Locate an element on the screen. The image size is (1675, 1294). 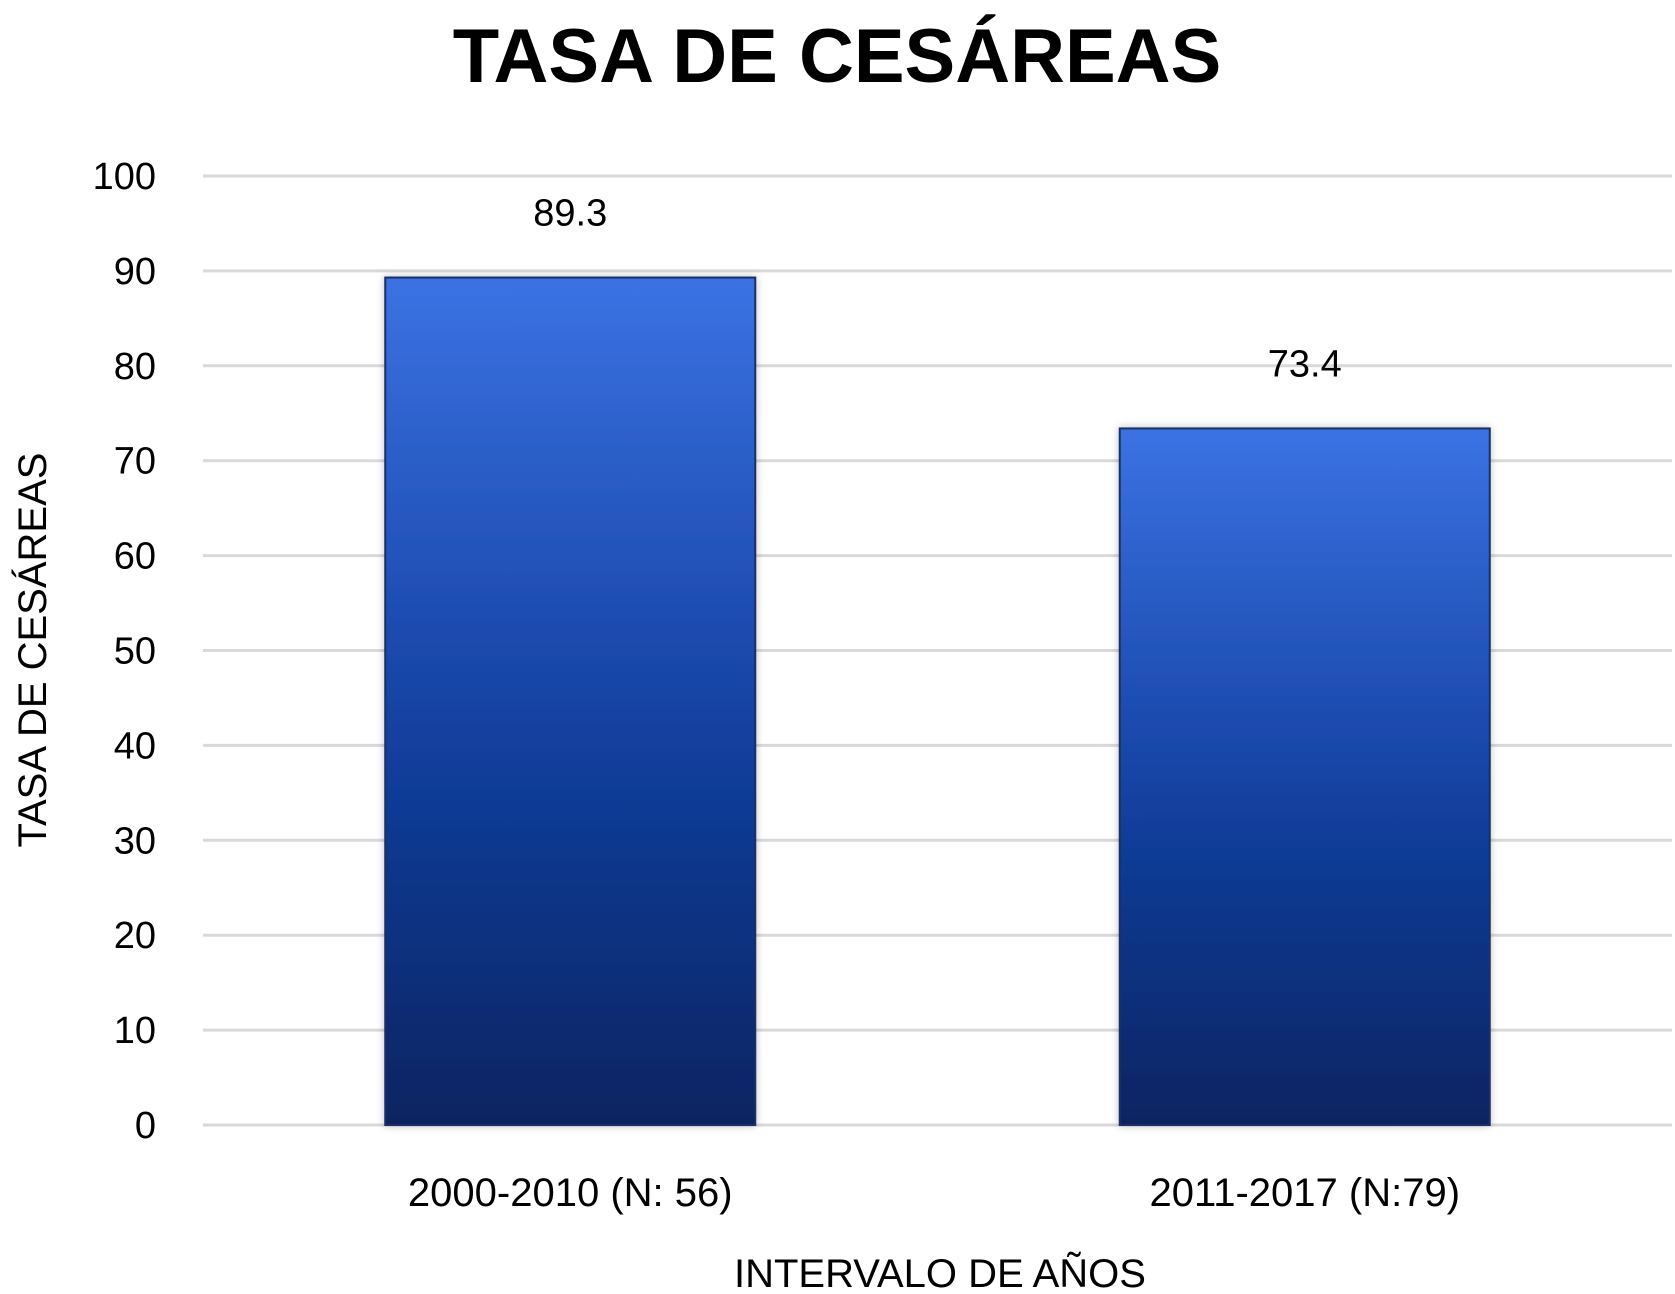
y-axis-ticks: 0 10 20 30 40 50 60 70 80 90 100 is located at coordinates (124, 651).